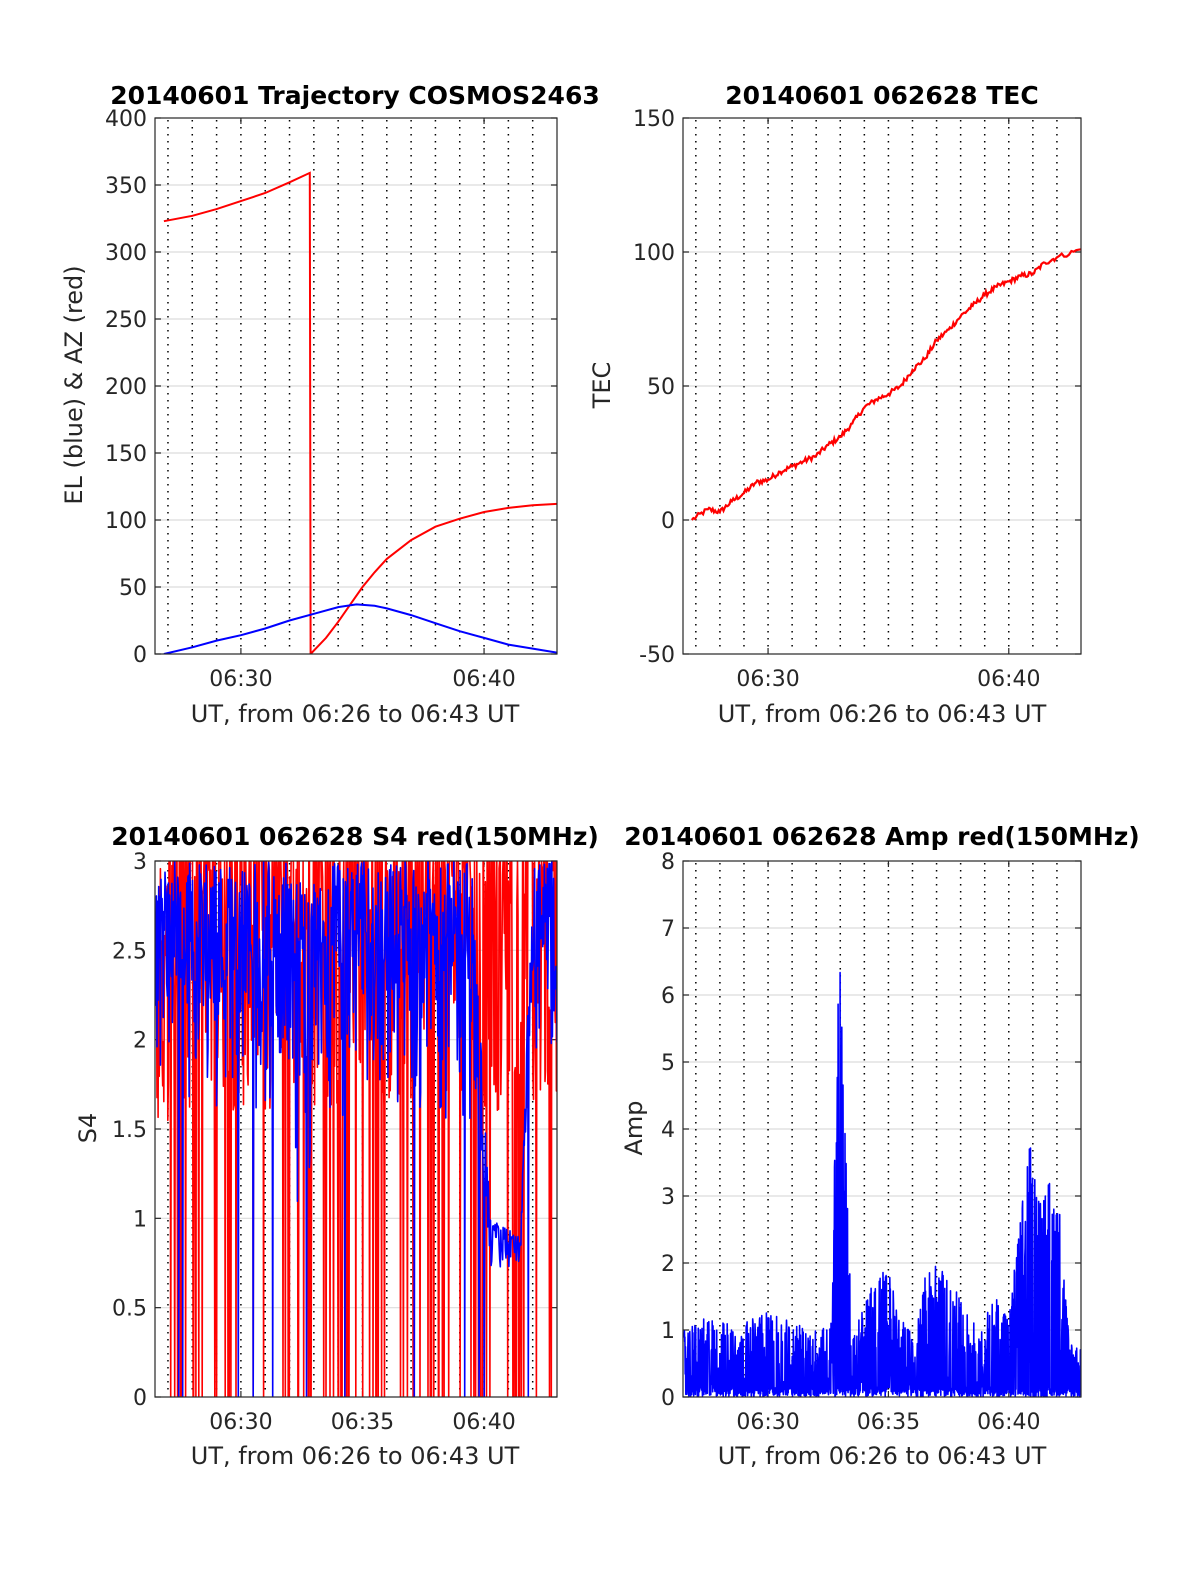 This screenshot has width=1200, height=1575. What do you see at coordinates (355, 836) in the screenshot?
I see `s4-title: 20140601 062628 S4 red(150MHz)` at bounding box center [355, 836].